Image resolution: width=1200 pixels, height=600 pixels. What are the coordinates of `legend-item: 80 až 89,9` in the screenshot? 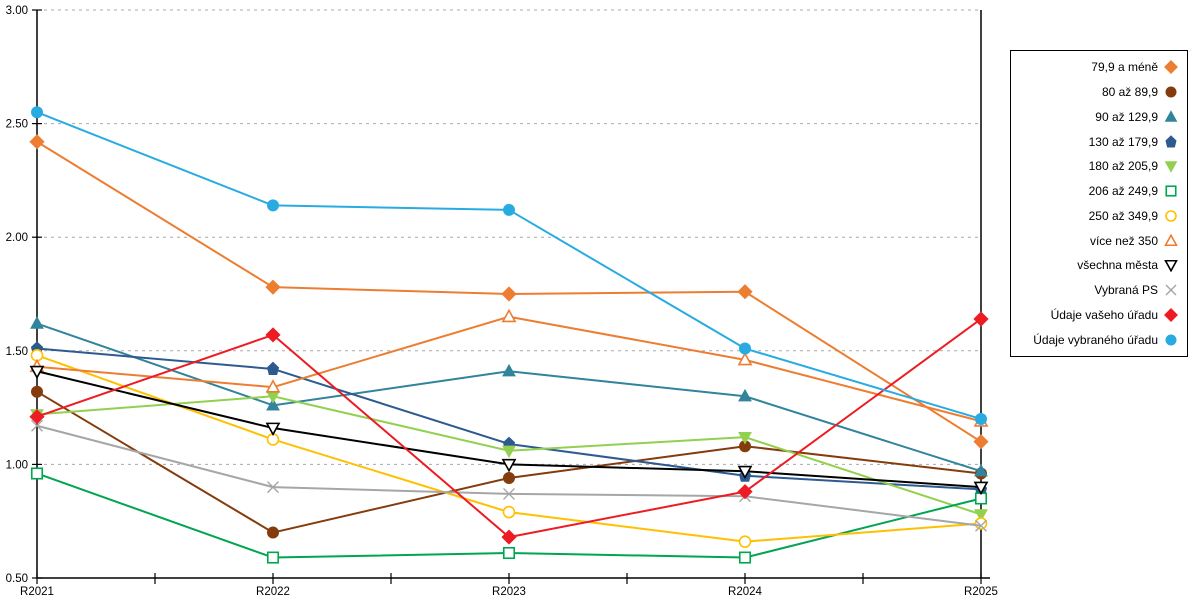 It's located at (1099, 92).